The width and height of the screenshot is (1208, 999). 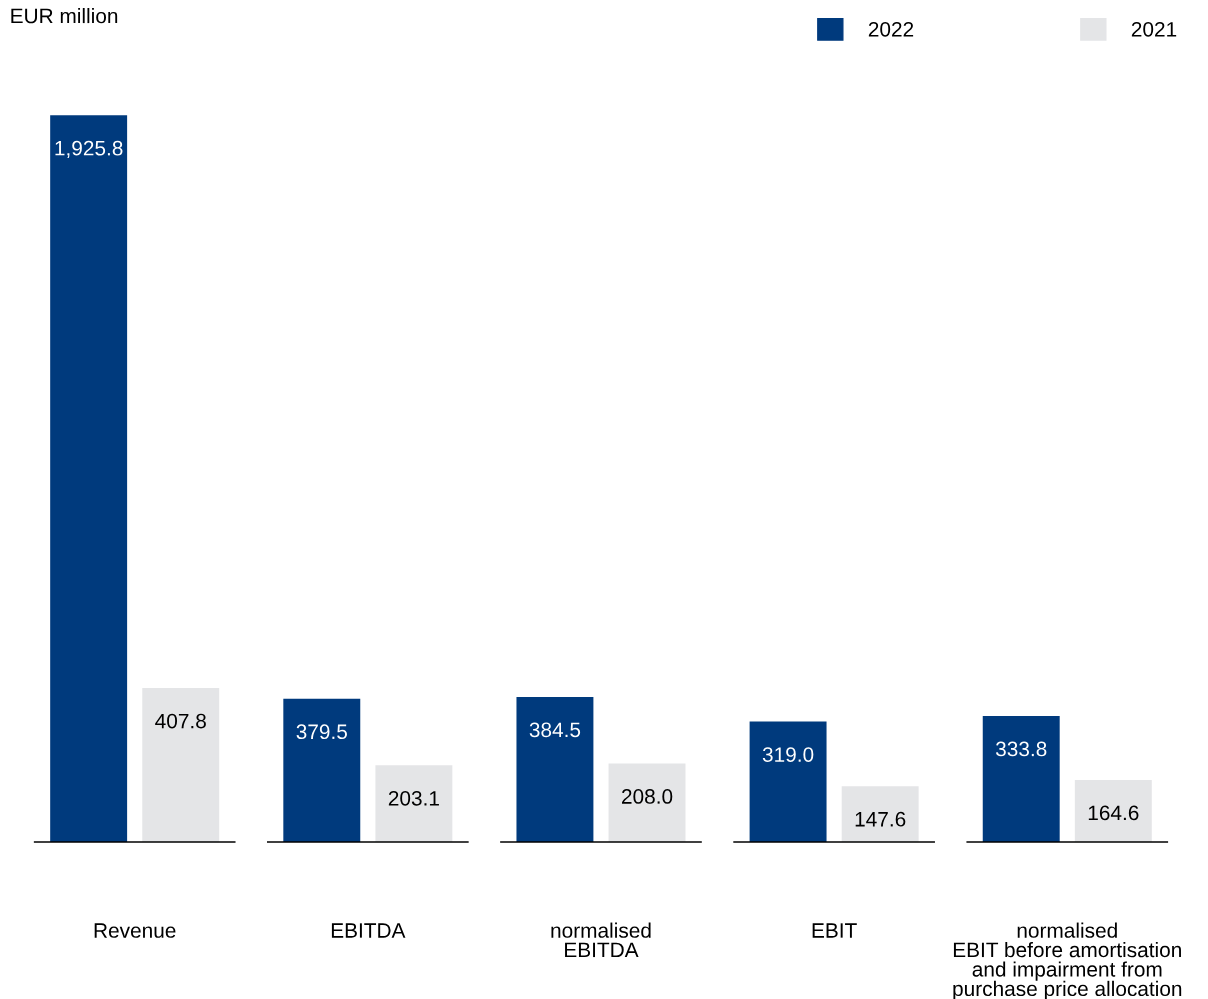 I want to click on legend-label: 2022, so click(x=891, y=29).